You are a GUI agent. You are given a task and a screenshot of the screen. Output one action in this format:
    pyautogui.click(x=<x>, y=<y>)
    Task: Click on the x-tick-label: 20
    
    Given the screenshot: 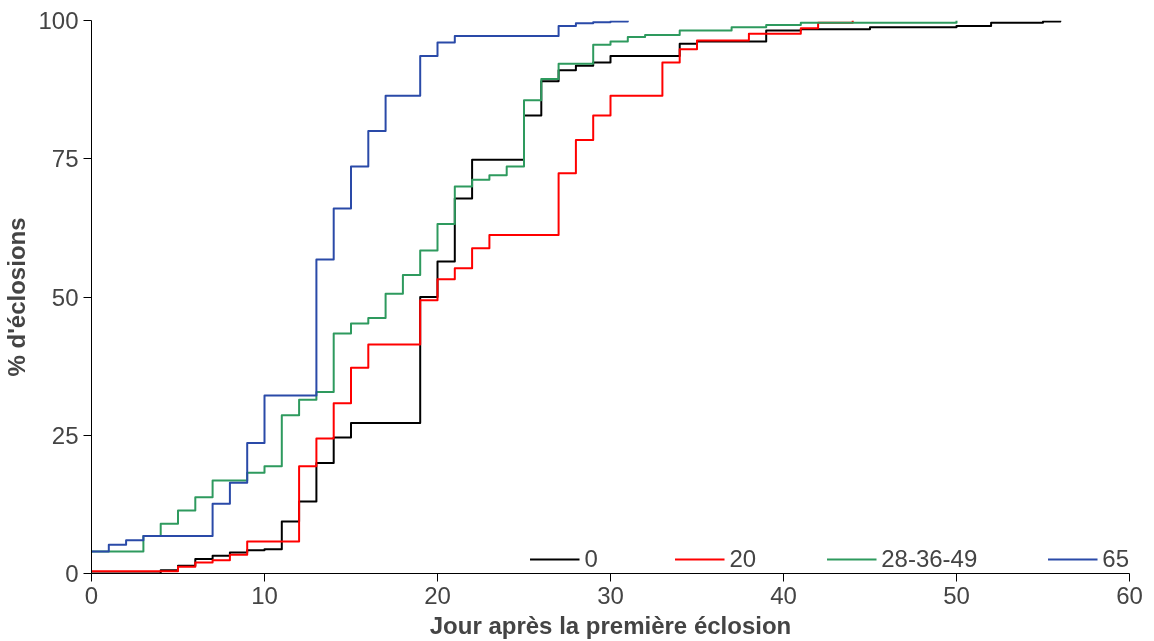 What is the action you would take?
    pyautogui.click(x=437, y=595)
    